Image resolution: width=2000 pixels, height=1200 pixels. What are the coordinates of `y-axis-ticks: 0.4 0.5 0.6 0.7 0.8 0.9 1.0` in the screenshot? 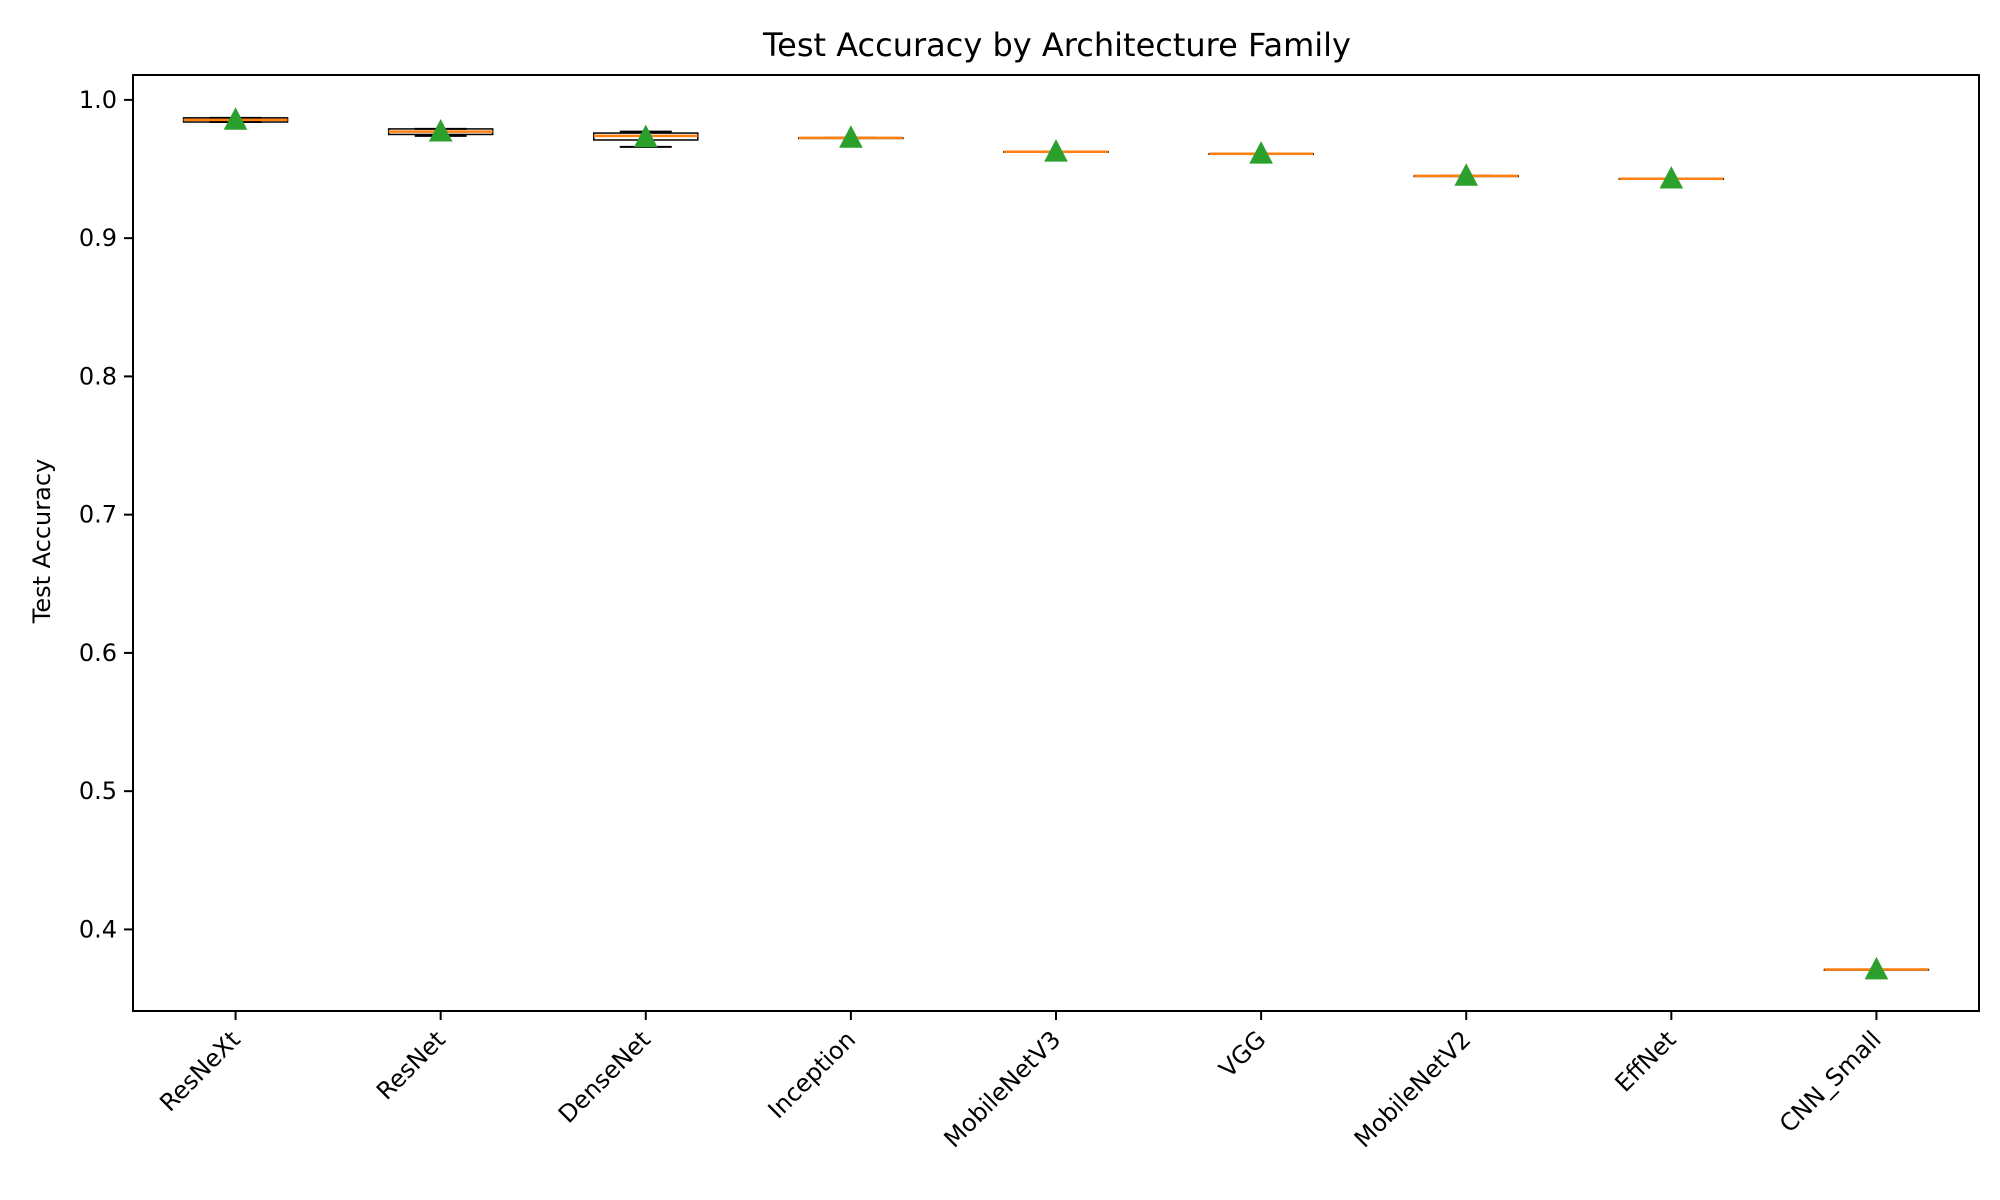 It's located at (106, 514).